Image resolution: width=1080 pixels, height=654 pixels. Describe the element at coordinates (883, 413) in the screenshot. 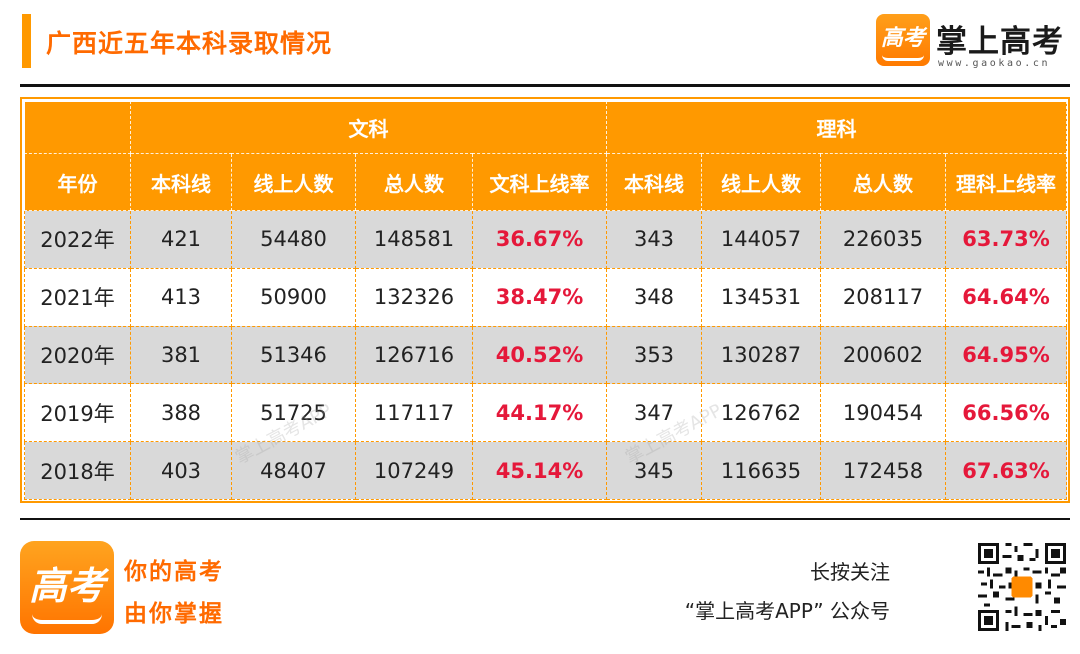

I see `table-cell: 190454` at that location.